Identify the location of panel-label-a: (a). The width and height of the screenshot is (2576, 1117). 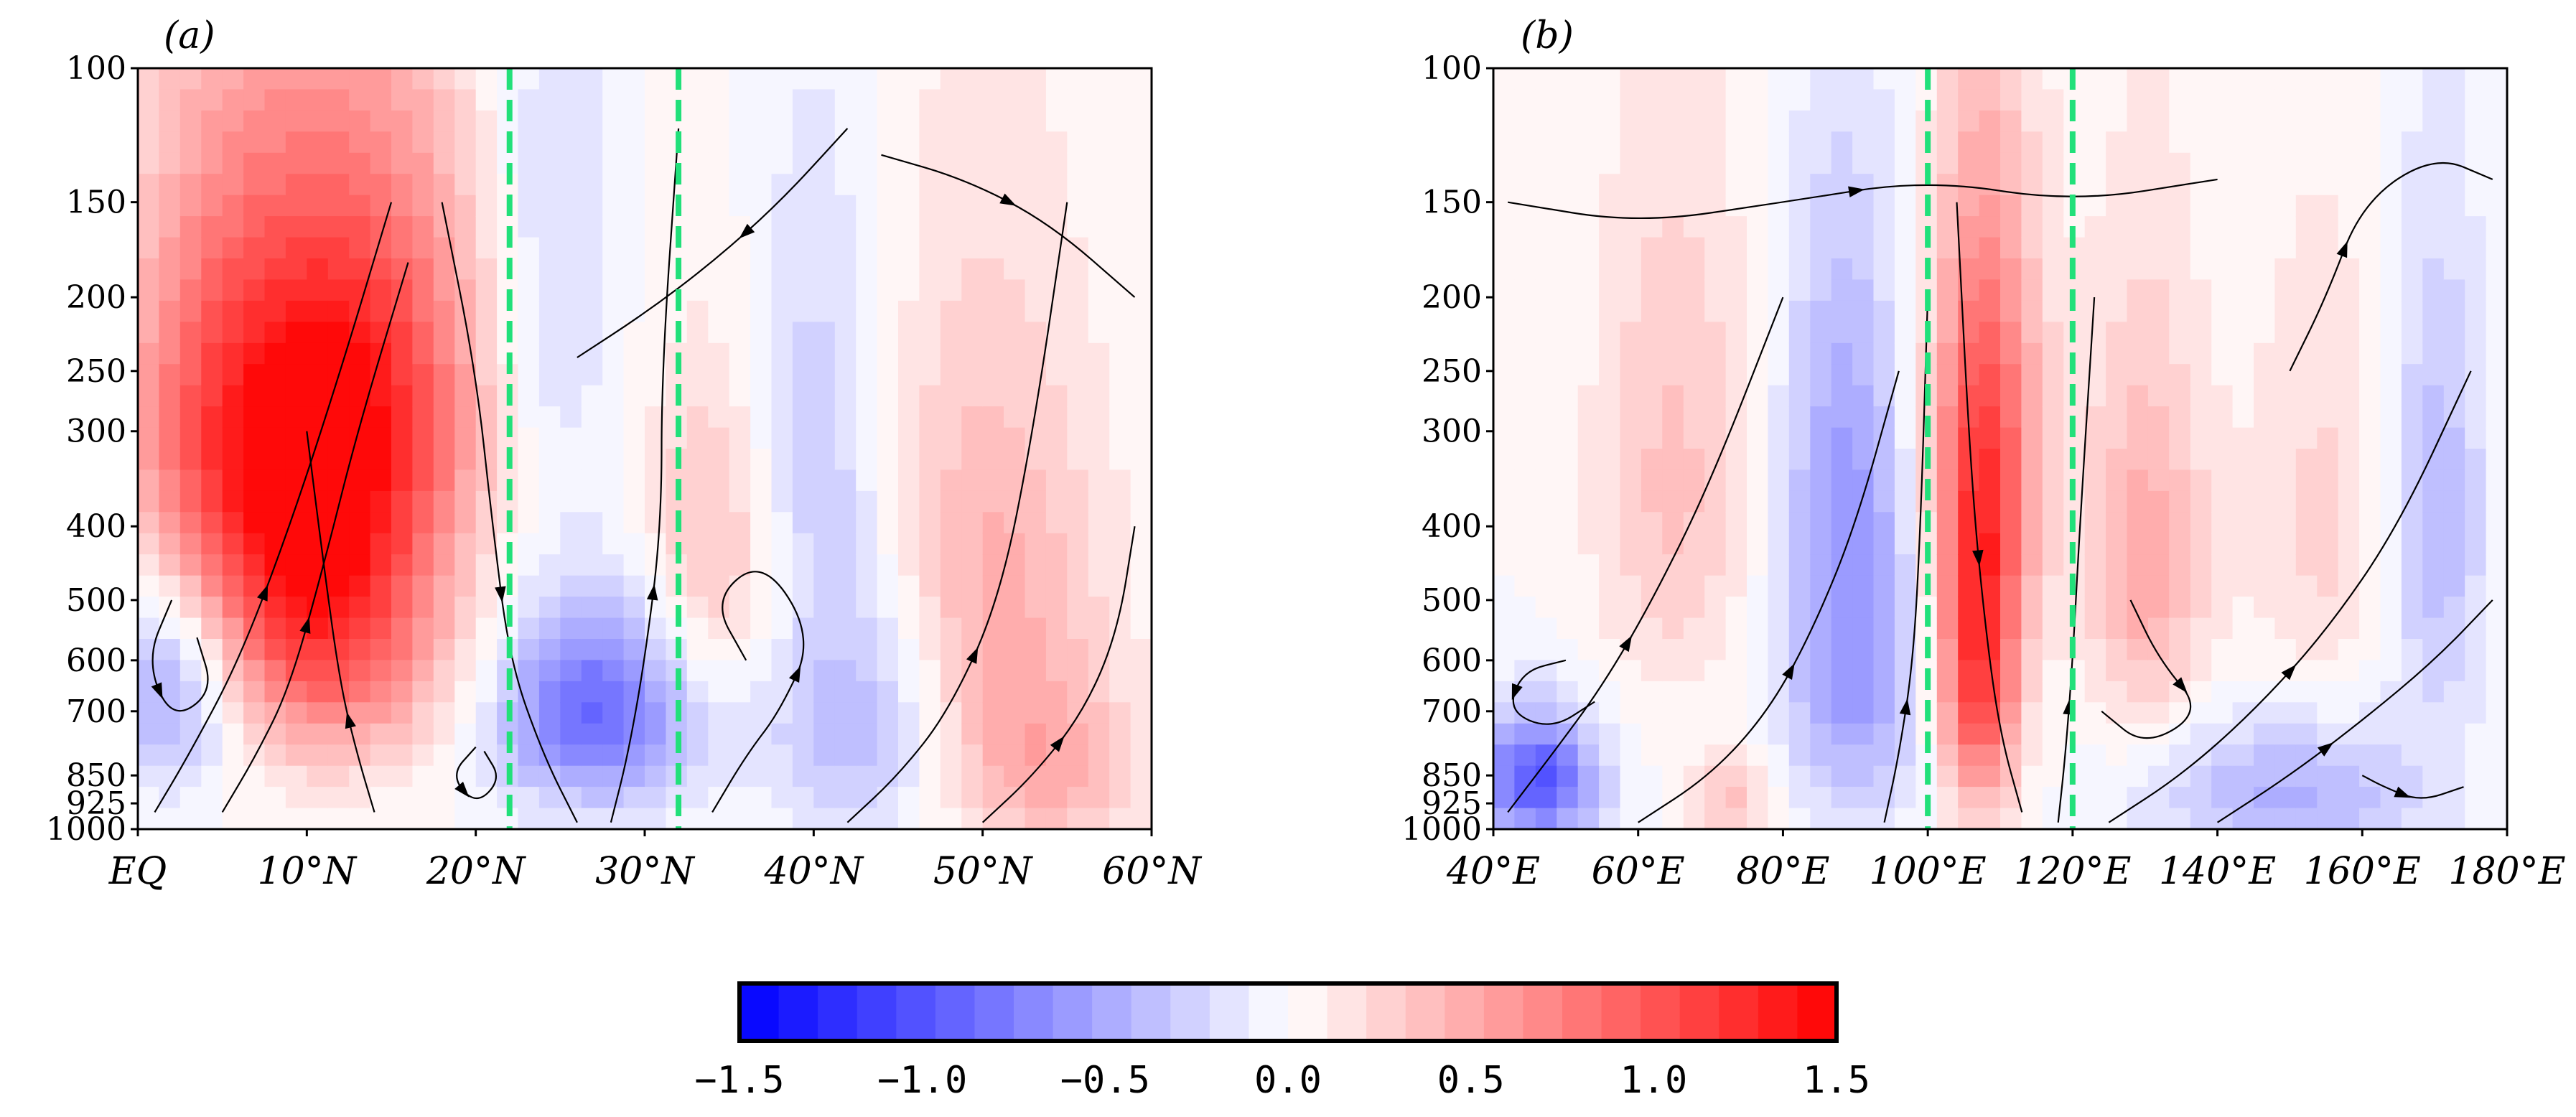
(189, 35).